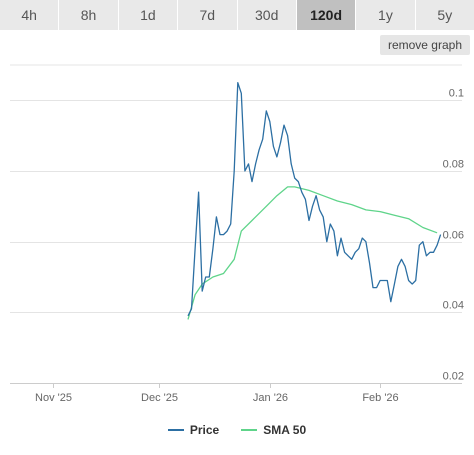  I want to click on chart-legend: Price SMA 50, so click(237, 430).